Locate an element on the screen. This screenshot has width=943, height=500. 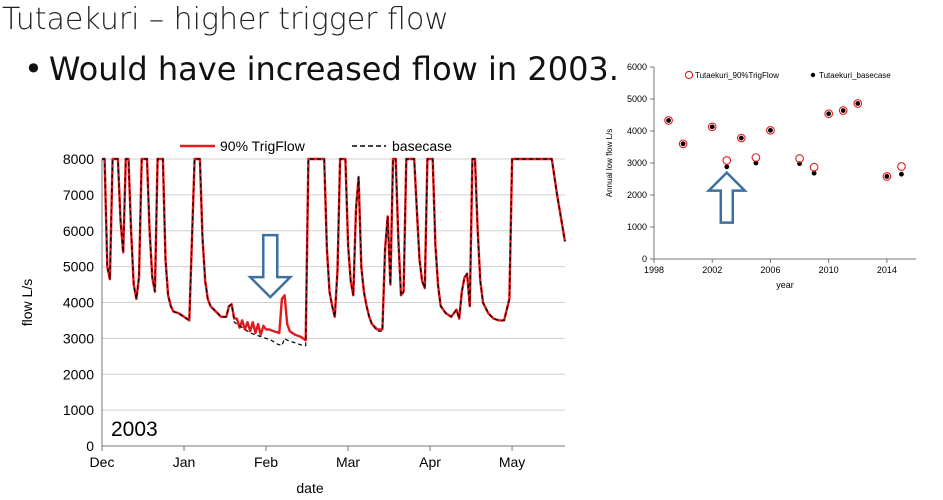
year-annotation: 2003 is located at coordinates (134, 429).